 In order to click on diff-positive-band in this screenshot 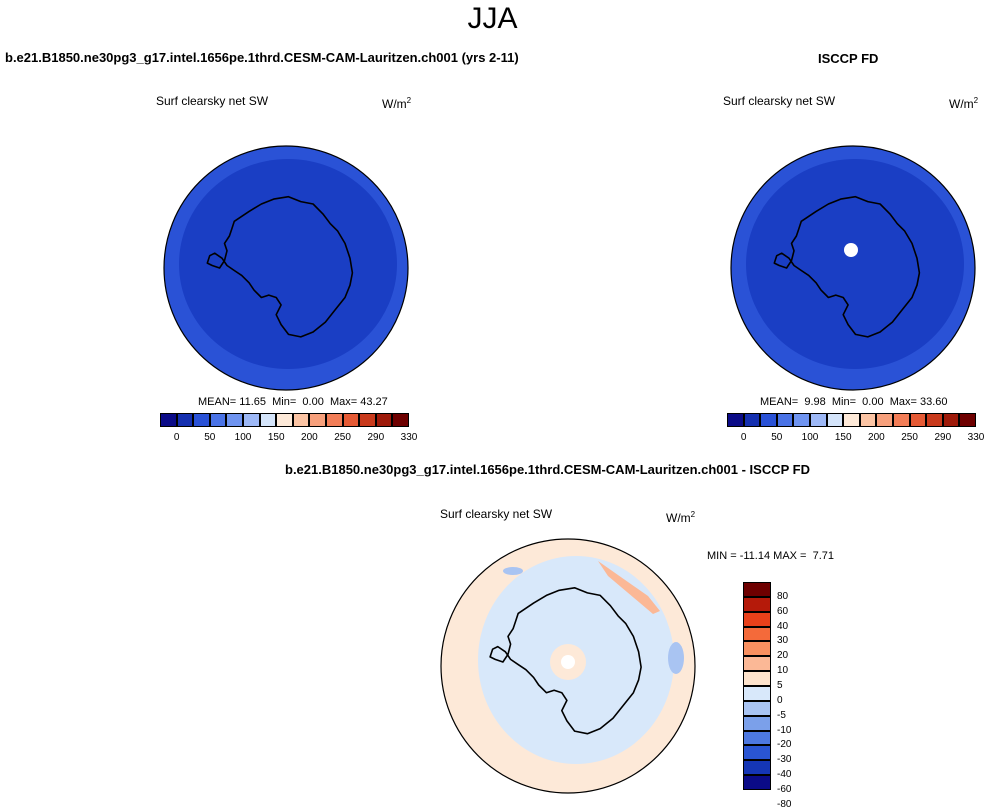, I will do `click(629, 587)`.